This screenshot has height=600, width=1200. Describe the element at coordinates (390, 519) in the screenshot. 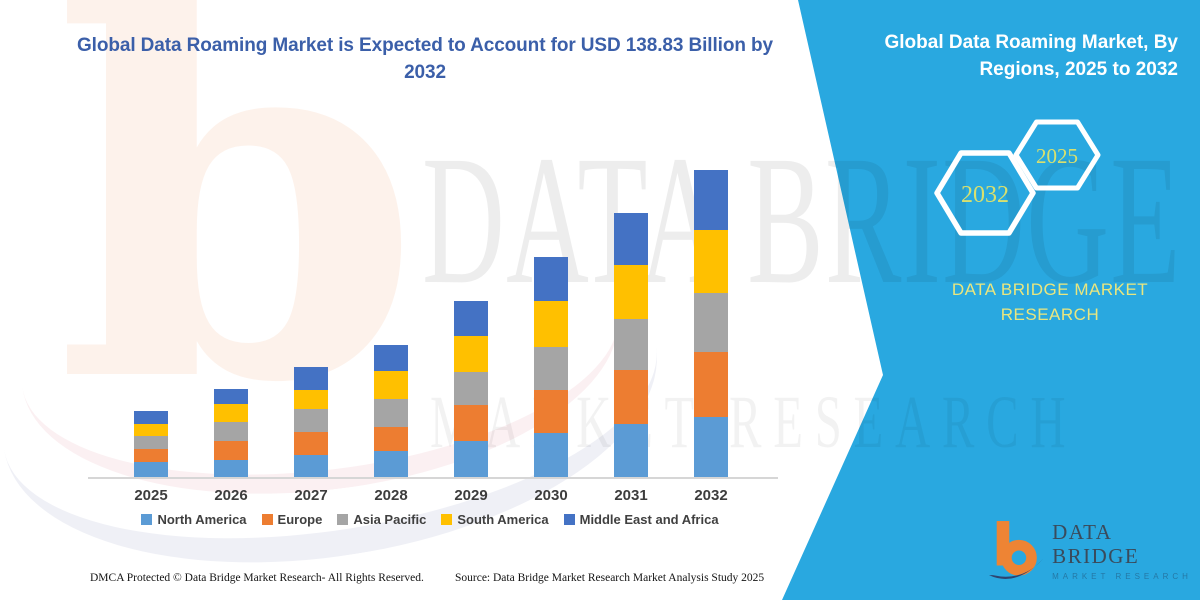

I see `legend-label: Asia Pacific` at that location.